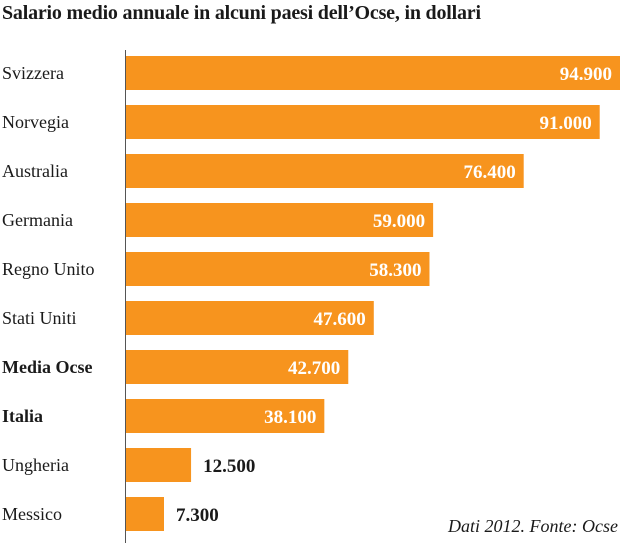  What do you see at coordinates (35, 122) in the screenshot?
I see `category-label: Norvegia` at bounding box center [35, 122].